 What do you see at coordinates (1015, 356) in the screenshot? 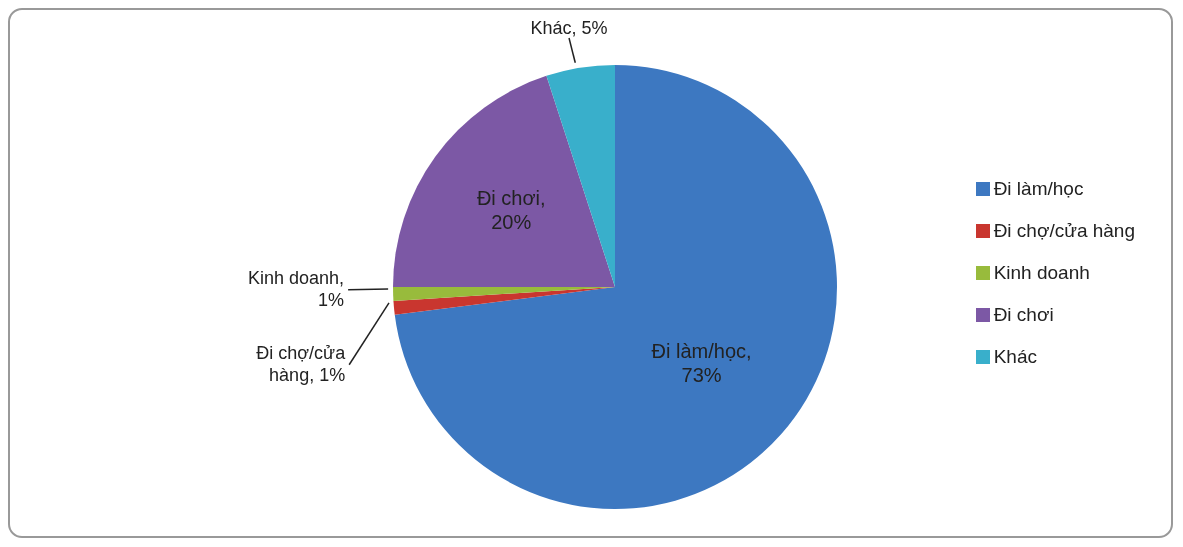
I see `legend-label: Khác` at bounding box center [1015, 356].